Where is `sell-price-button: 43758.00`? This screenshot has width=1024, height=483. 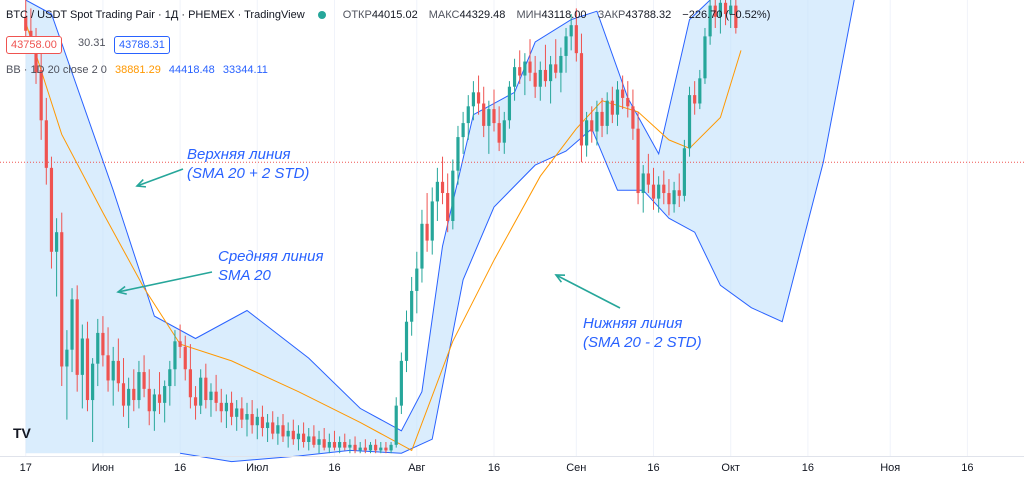
sell-price-button: 43758.00 is located at coordinates (34, 45).